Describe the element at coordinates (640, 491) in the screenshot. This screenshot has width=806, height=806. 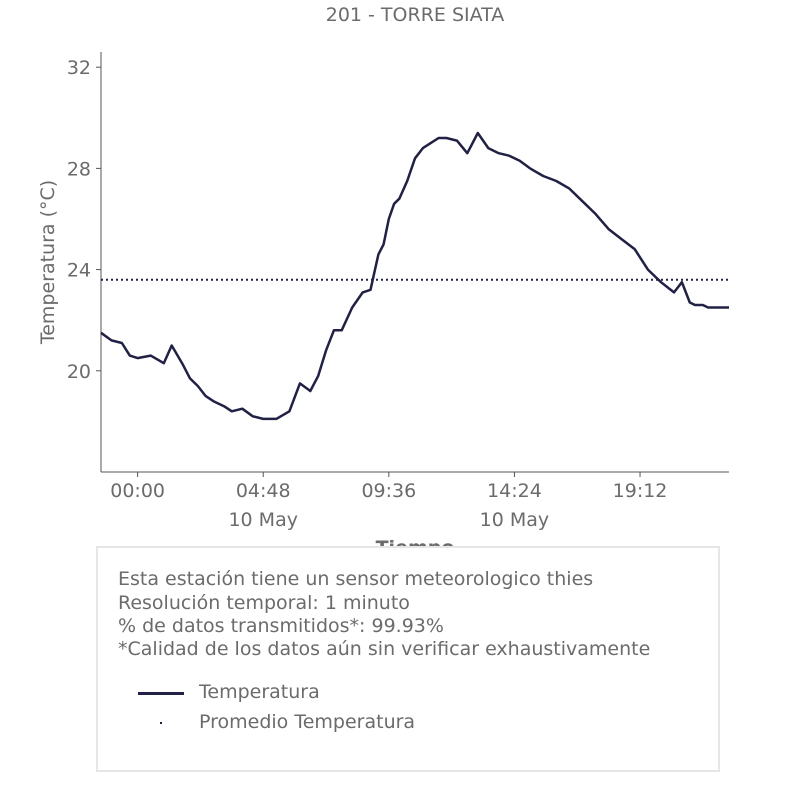
I see `x-tick-label: 19:12` at that location.